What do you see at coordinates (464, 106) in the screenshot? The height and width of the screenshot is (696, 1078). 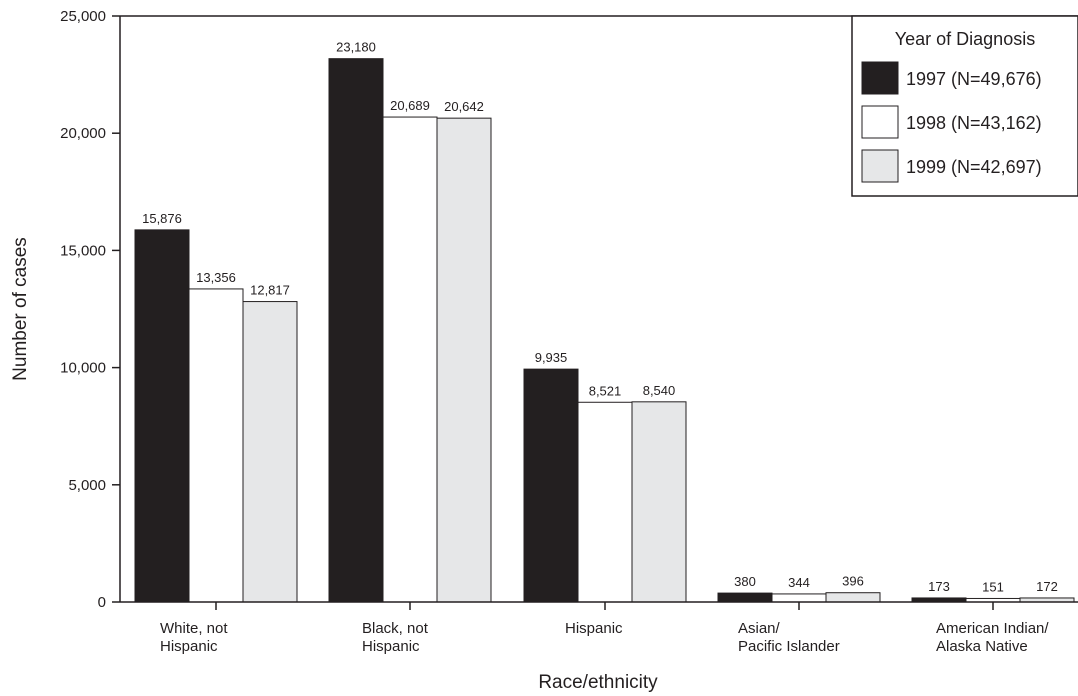 I see `data-label: 20,642` at bounding box center [464, 106].